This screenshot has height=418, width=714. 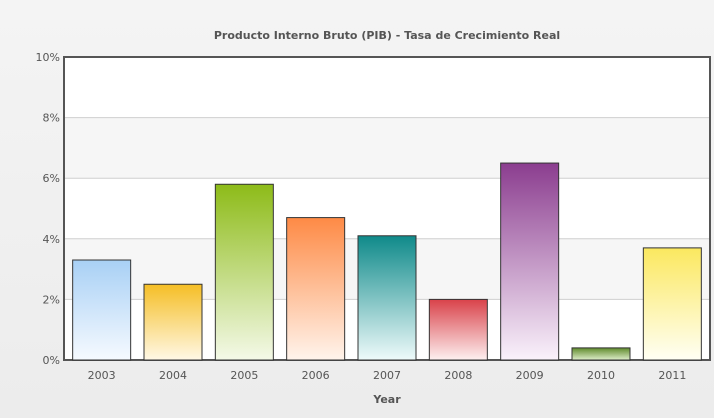 What do you see at coordinates (458, 329) in the screenshot?
I see `bar-2008` at bounding box center [458, 329].